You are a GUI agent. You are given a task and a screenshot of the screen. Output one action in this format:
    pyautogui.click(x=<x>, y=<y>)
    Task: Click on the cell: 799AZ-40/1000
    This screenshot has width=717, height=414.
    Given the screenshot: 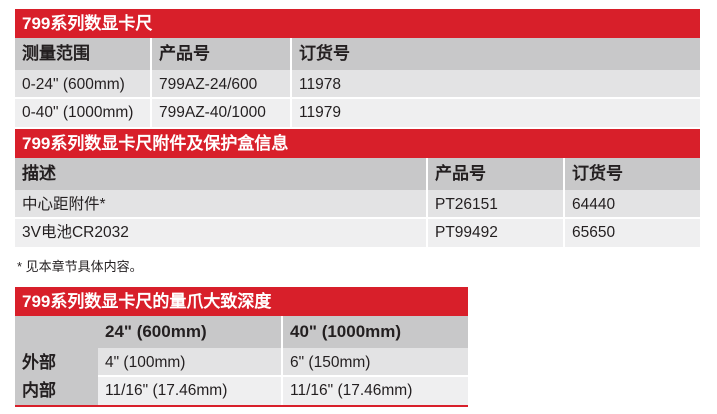 What is the action you would take?
    pyautogui.click(x=222, y=113)
    